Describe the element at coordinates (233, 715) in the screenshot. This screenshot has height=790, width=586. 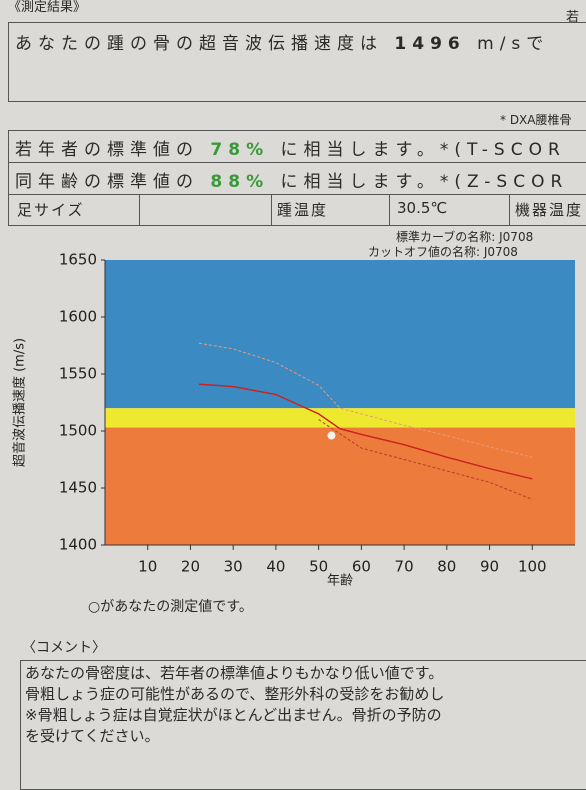
I see `comment-line: ※骨粗しょう症は自覚症状がほとんど出ません。骨折の予防の` at that location.